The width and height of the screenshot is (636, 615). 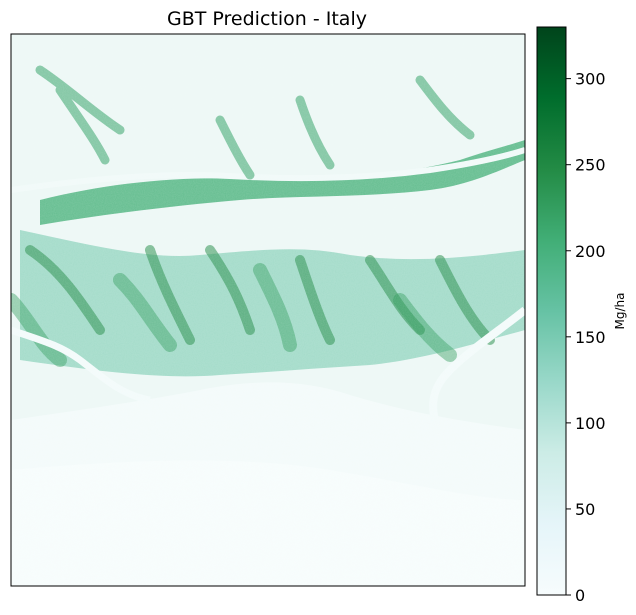 What do you see at coordinates (590, 165) in the screenshot?
I see `colorbar-tick-label: 250` at bounding box center [590, 165].